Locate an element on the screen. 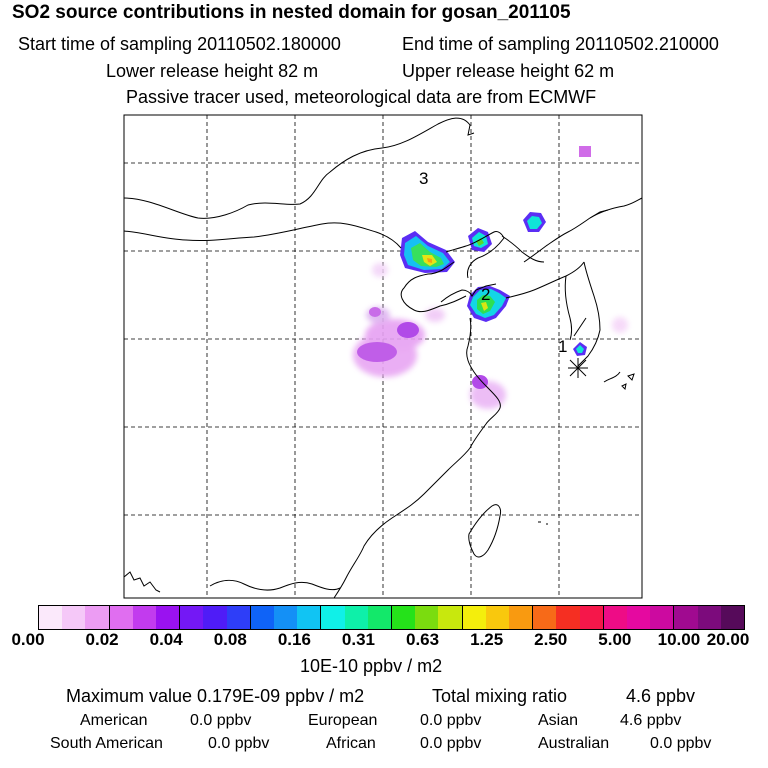 The width and height of the screenshot is (768, 768). receptor-marker is located at coordinates (578, 368).